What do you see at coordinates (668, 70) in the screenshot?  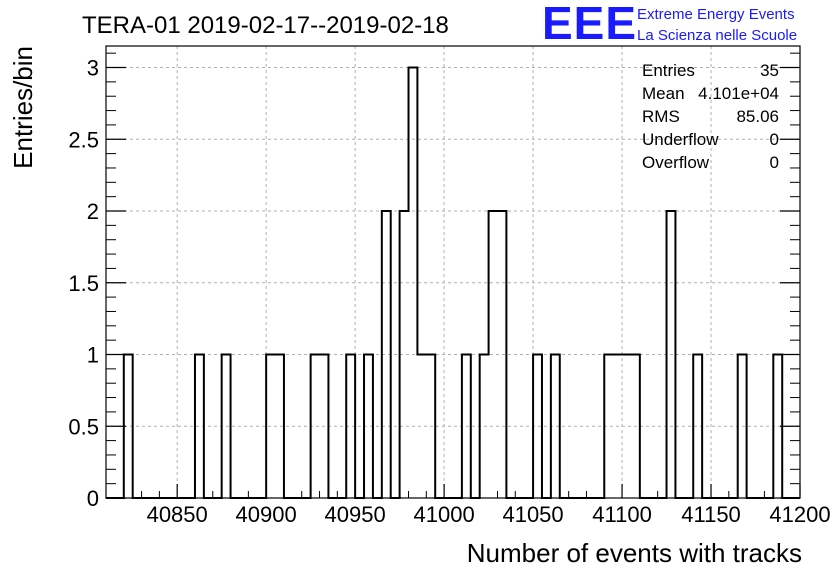 I see `stats-label: Entries` at bounding box center [668, 70].